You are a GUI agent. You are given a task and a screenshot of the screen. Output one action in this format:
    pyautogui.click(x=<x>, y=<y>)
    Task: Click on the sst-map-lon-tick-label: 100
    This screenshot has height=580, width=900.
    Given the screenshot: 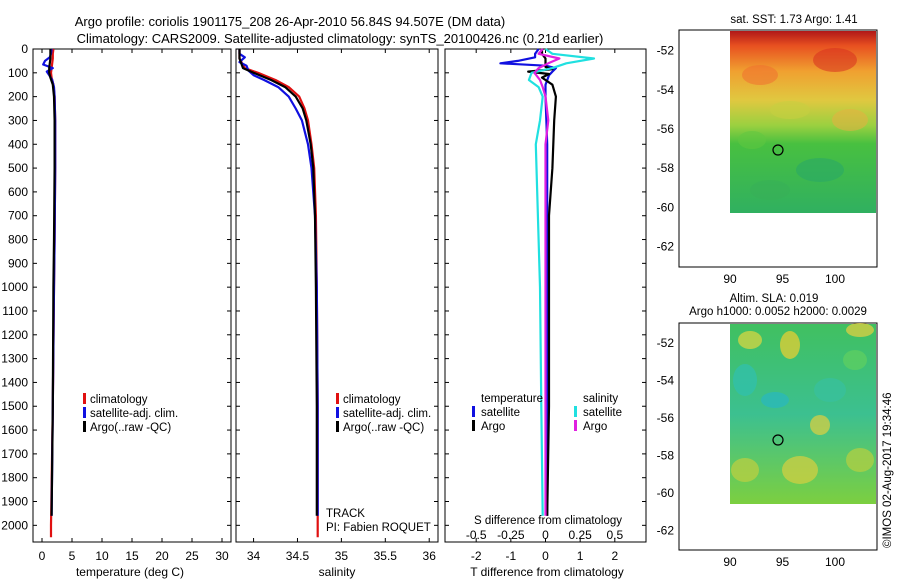 What is the action you would take?
    pyautogui.click(x=835, y=279)
    